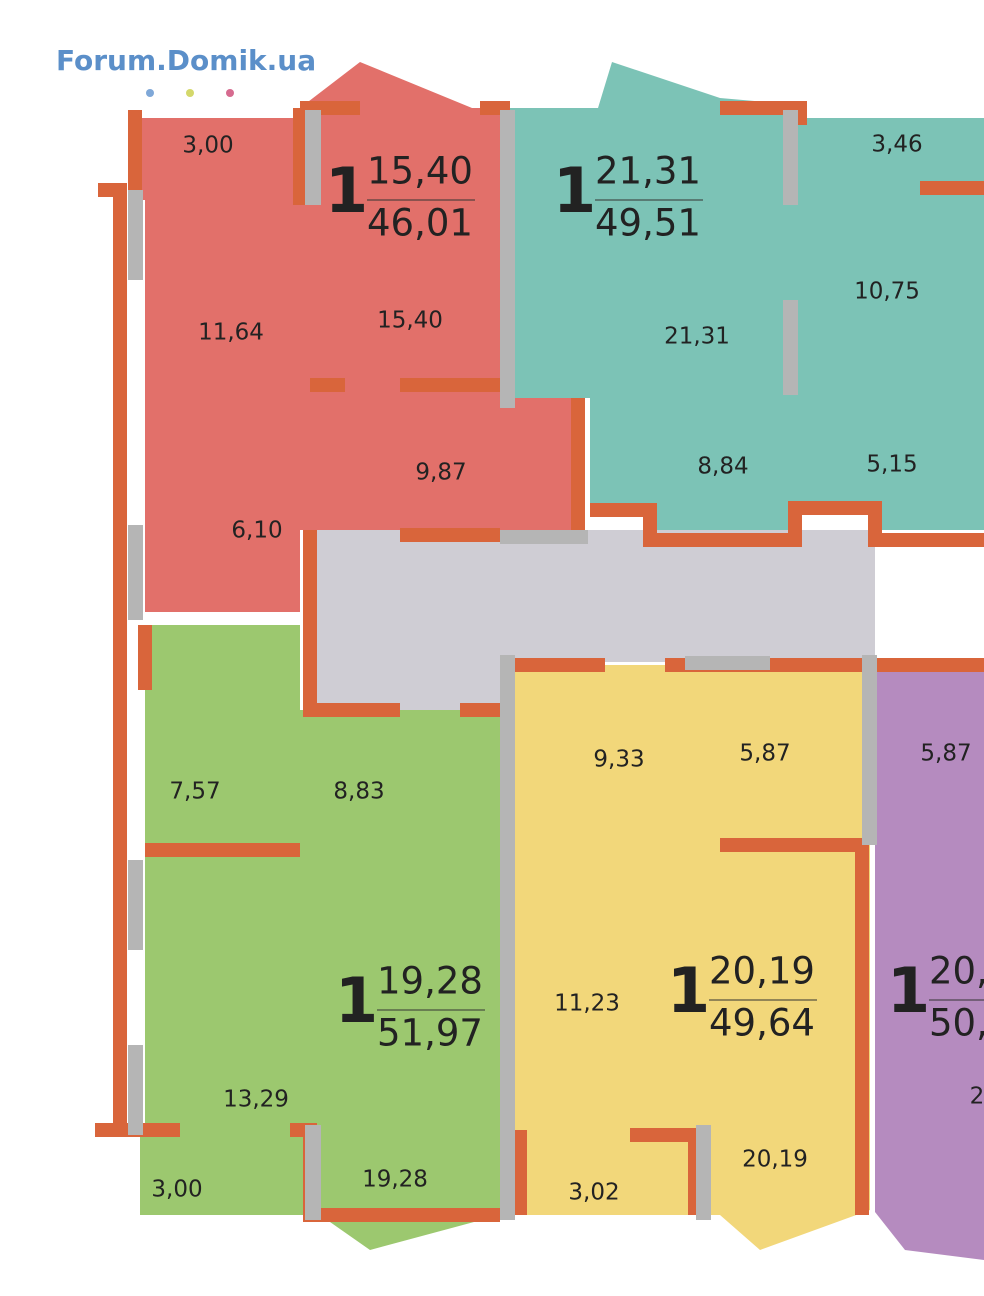 Image resolution: width=984 pixels, height=1296 pixels. Describe the element at coordinates (430, 981) in the screenshot. I see `living-area: 19,28` at that location.